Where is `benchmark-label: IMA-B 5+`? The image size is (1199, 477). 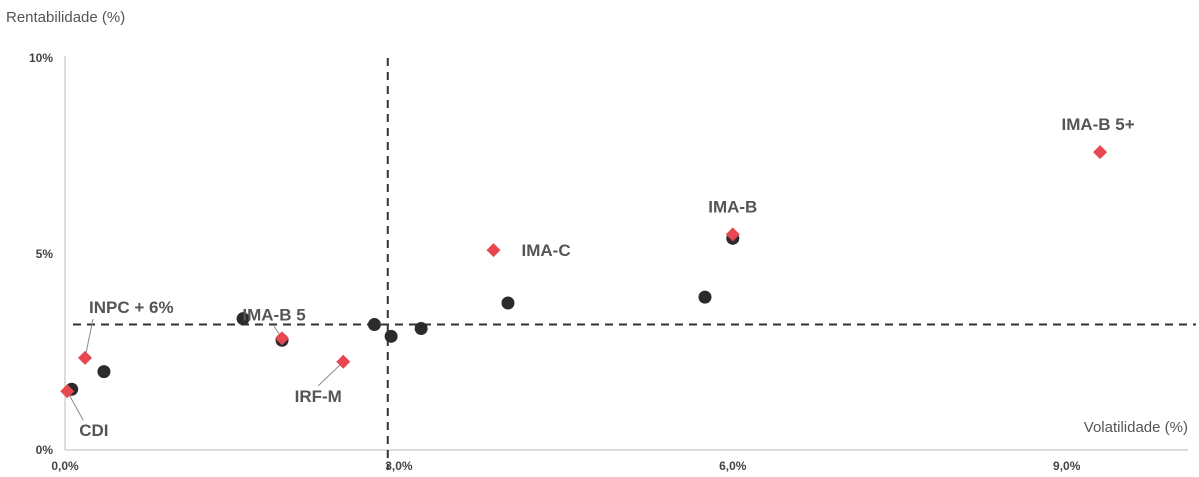
benchmark-label: IMA-B 5+ is located at coordinates (1097, 124).